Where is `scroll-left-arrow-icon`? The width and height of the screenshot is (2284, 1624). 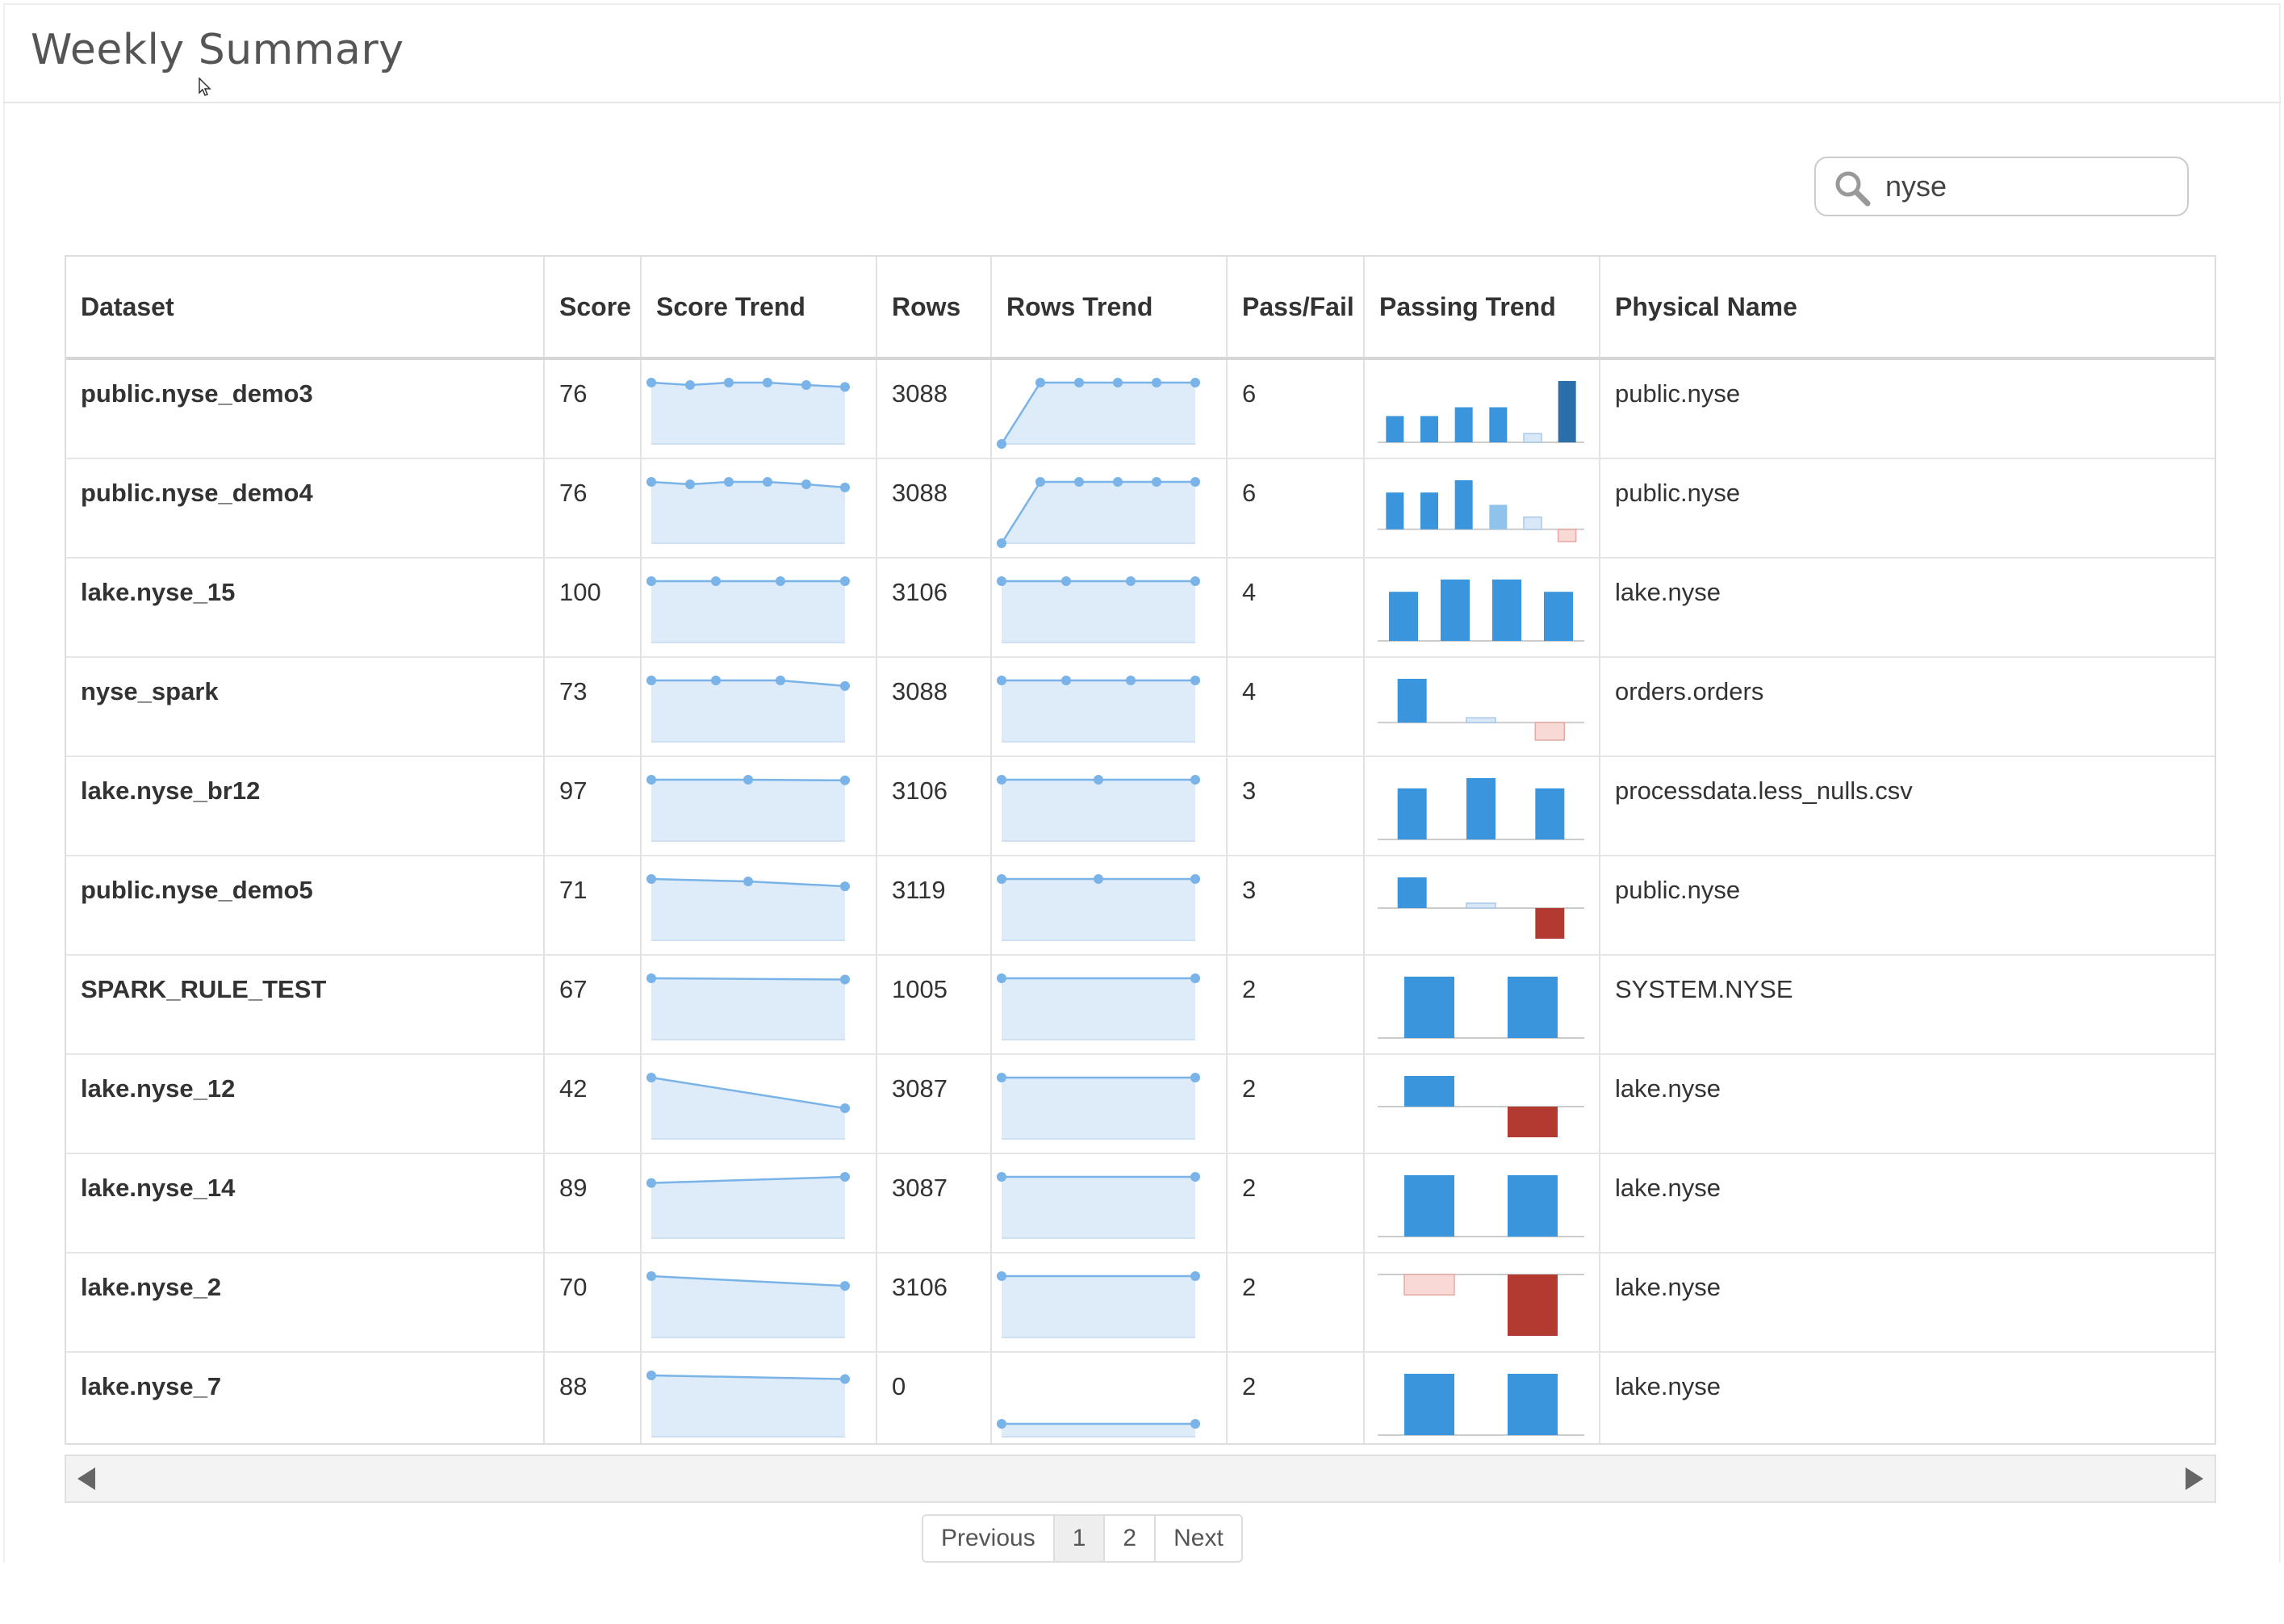
scroll-left-arrow-icon is located at coordinates (86, 1478).